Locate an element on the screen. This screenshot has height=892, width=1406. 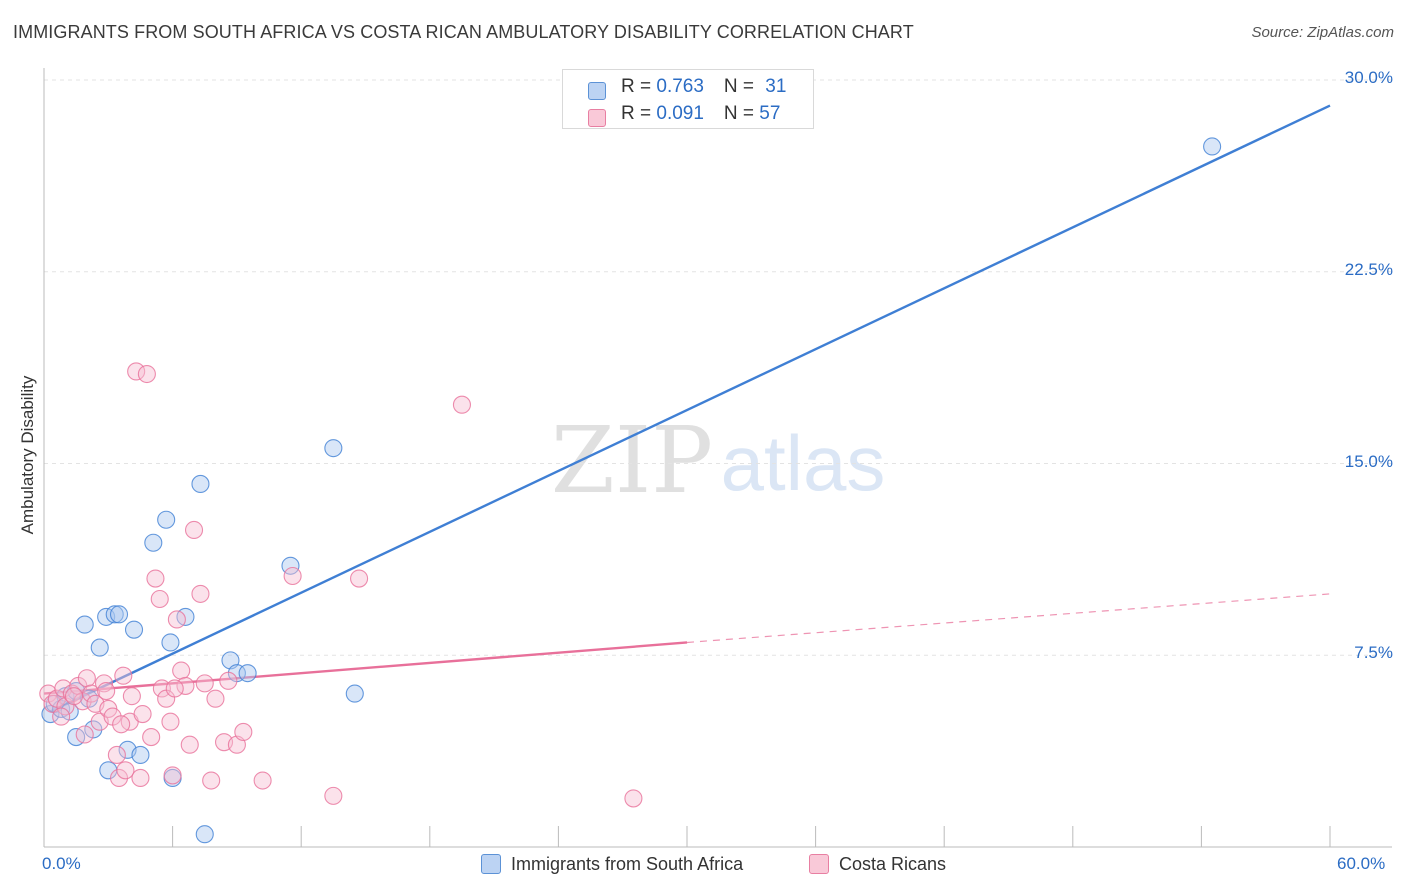
correlation-legend: R = 0.763 N = 31 R = 0.091 N = 57 is located at coordinates (688, 99).